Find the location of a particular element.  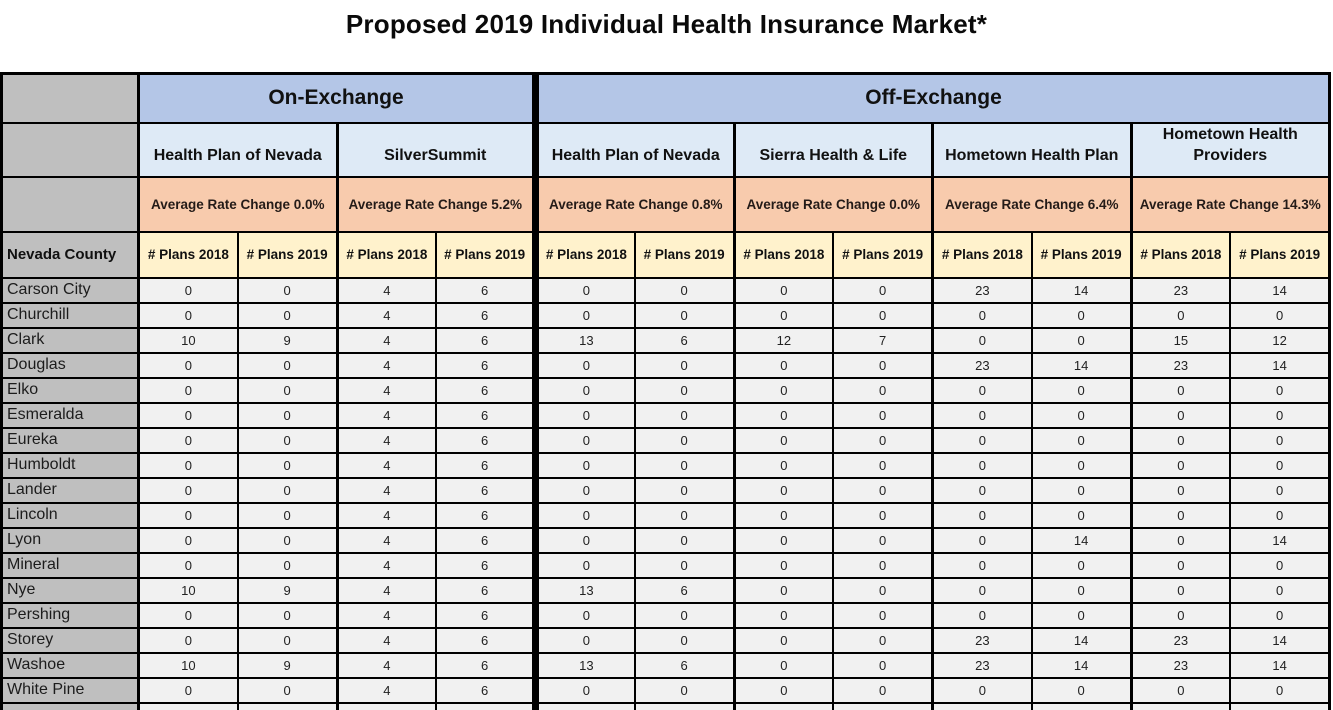

rate-change-hometown-plan: Average Rate Change 6.4% is located at coordinates (1031, 204).